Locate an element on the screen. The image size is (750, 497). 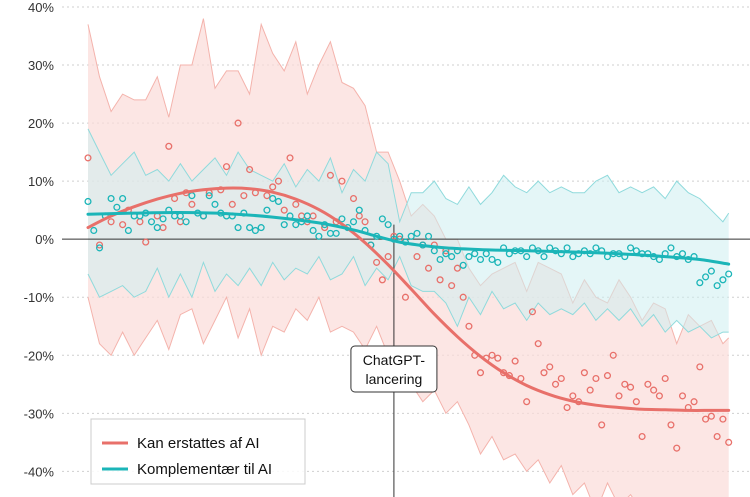
y-tick-label: -40% is located at coordinates (39, 471).